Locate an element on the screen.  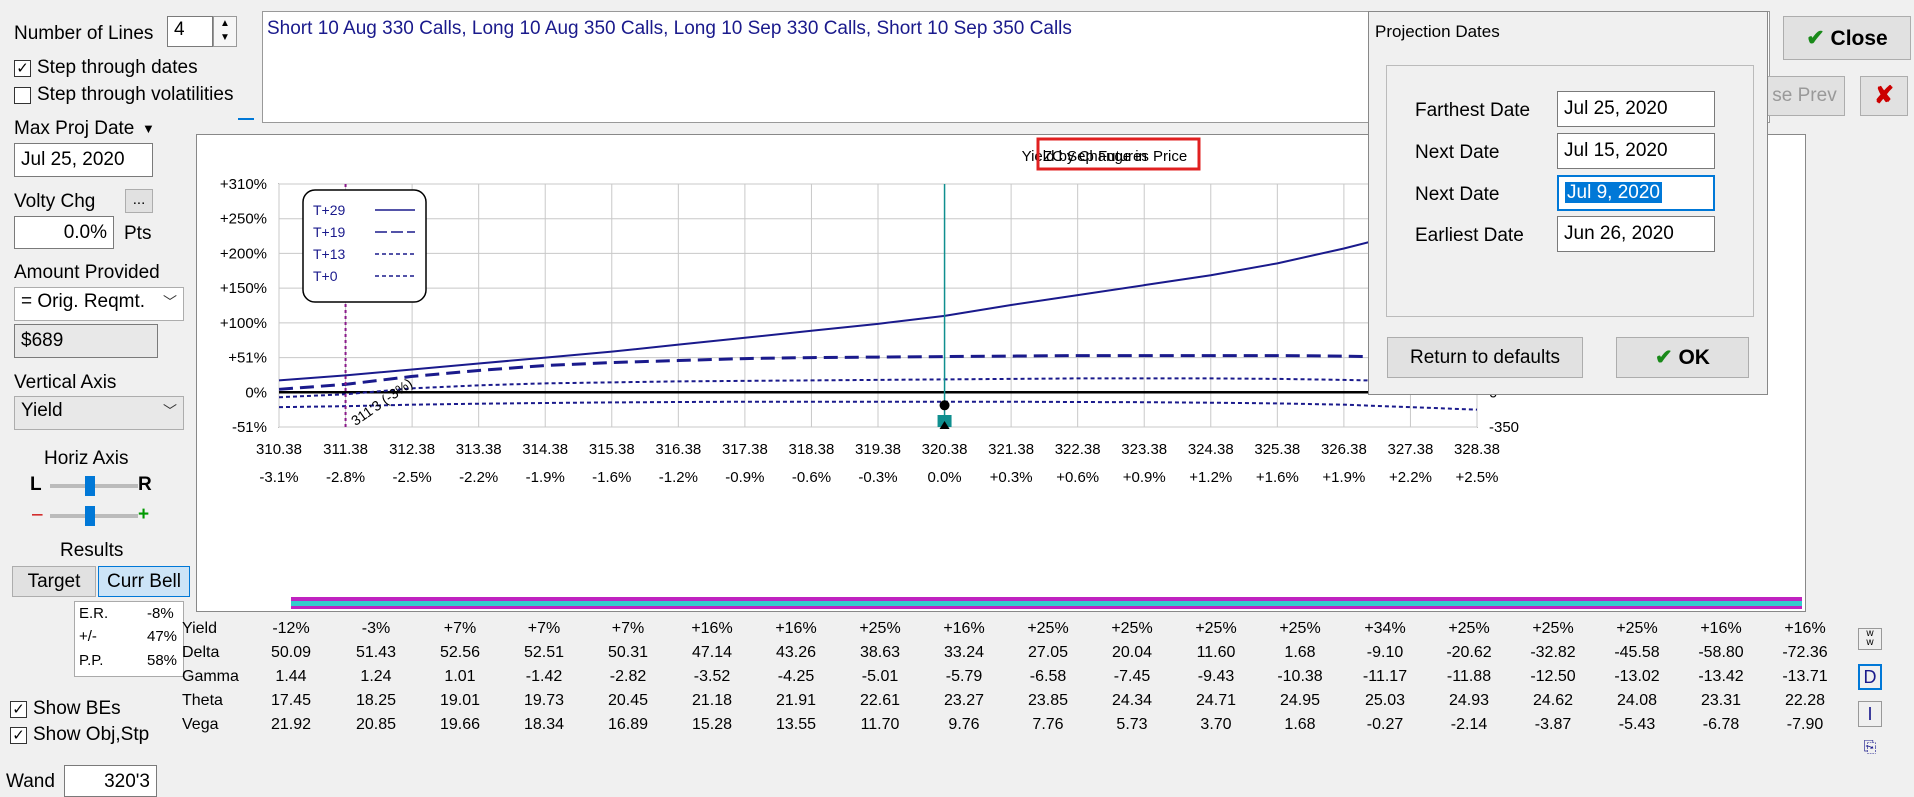
x-tick-label: 311.38 is located at coordinates (345, 449).